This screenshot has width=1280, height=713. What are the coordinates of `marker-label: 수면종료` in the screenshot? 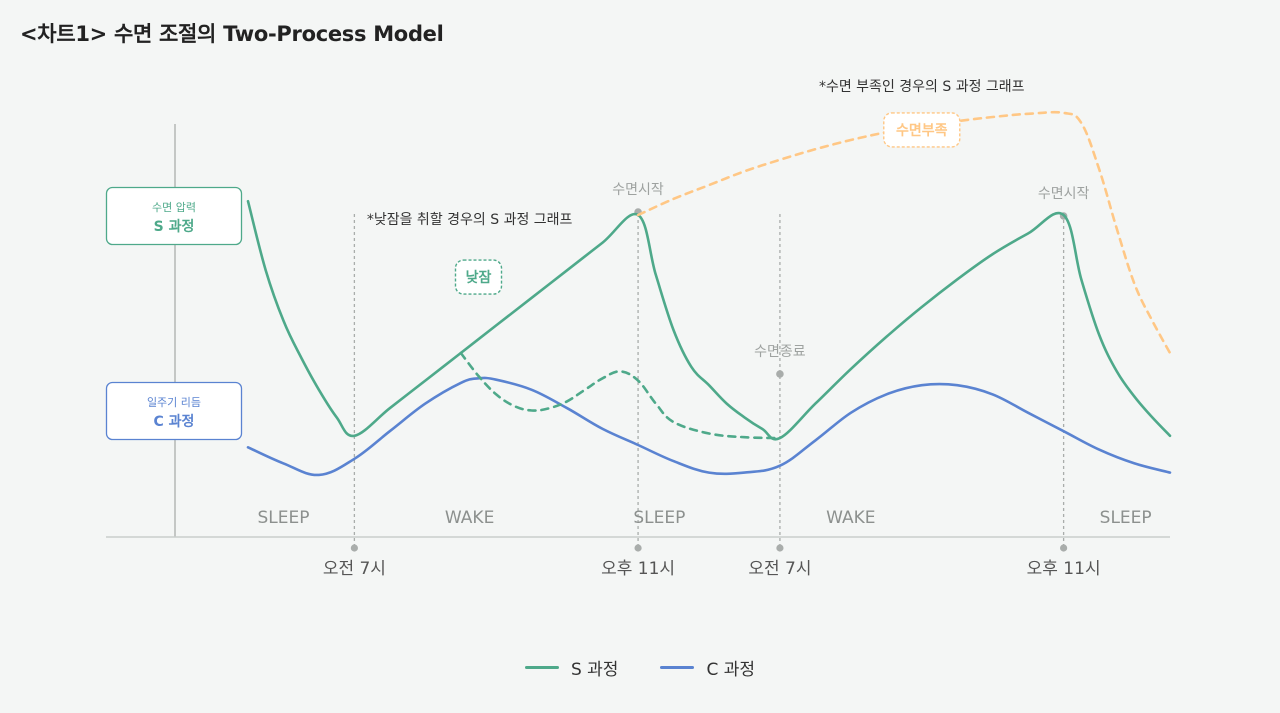 It's located at (780, 352).